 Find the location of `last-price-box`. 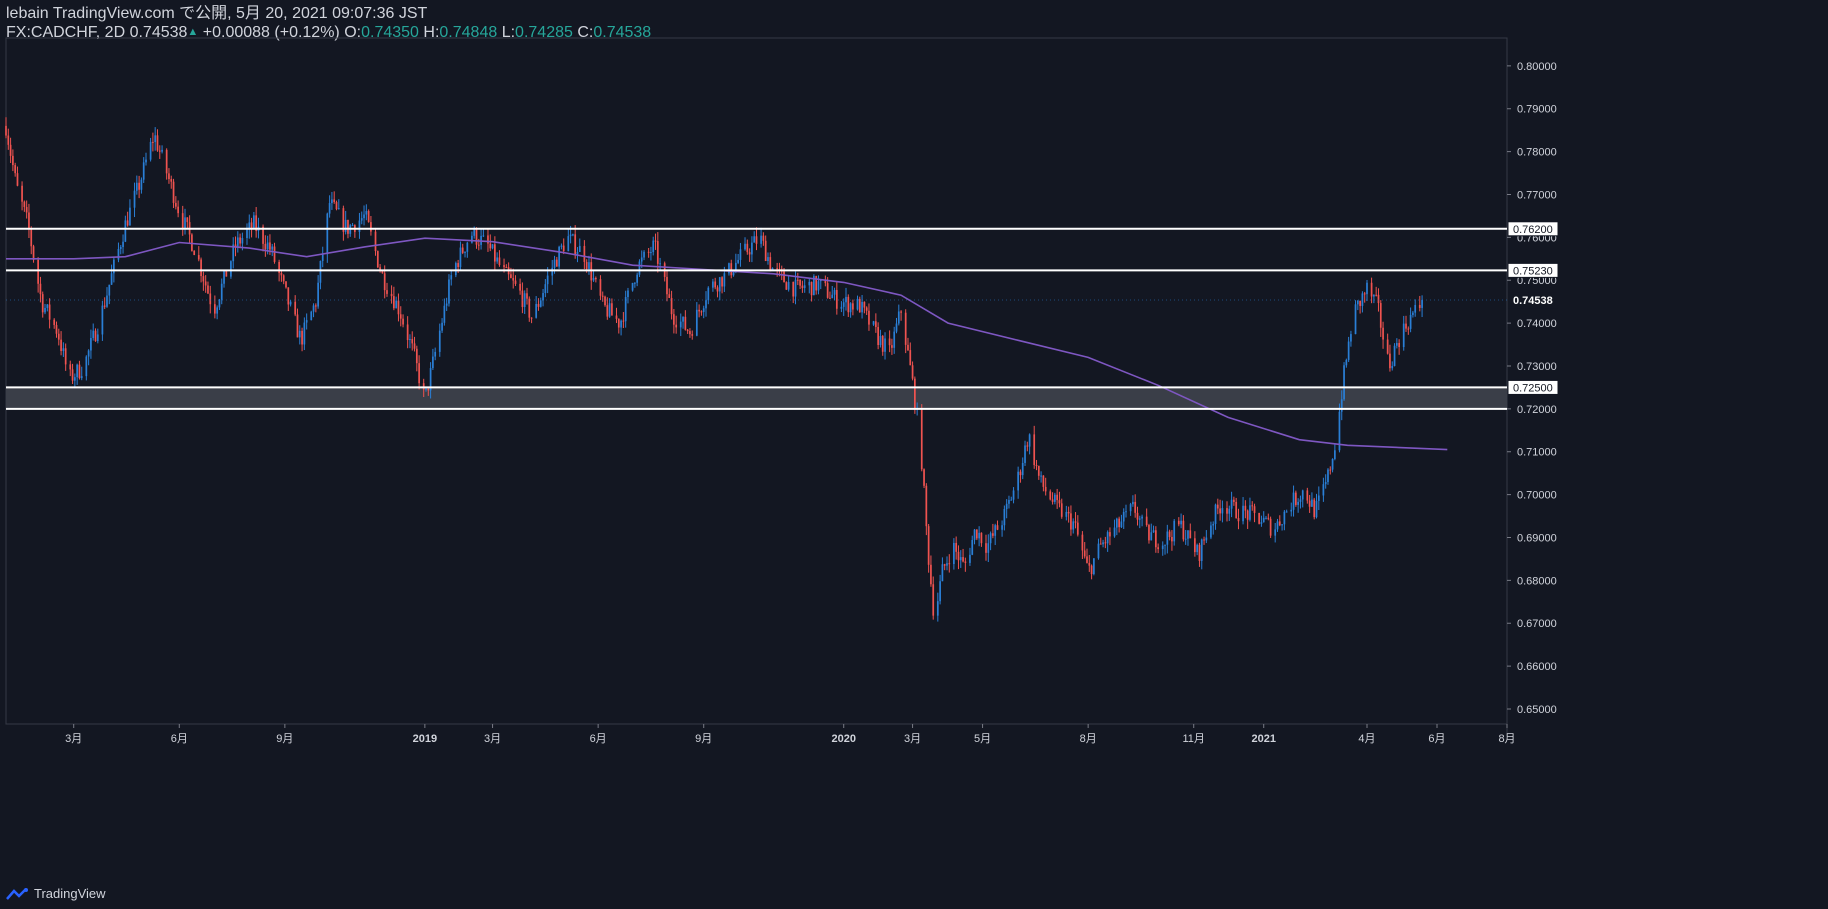

last-price-box is located at coordinates (1533, 300).